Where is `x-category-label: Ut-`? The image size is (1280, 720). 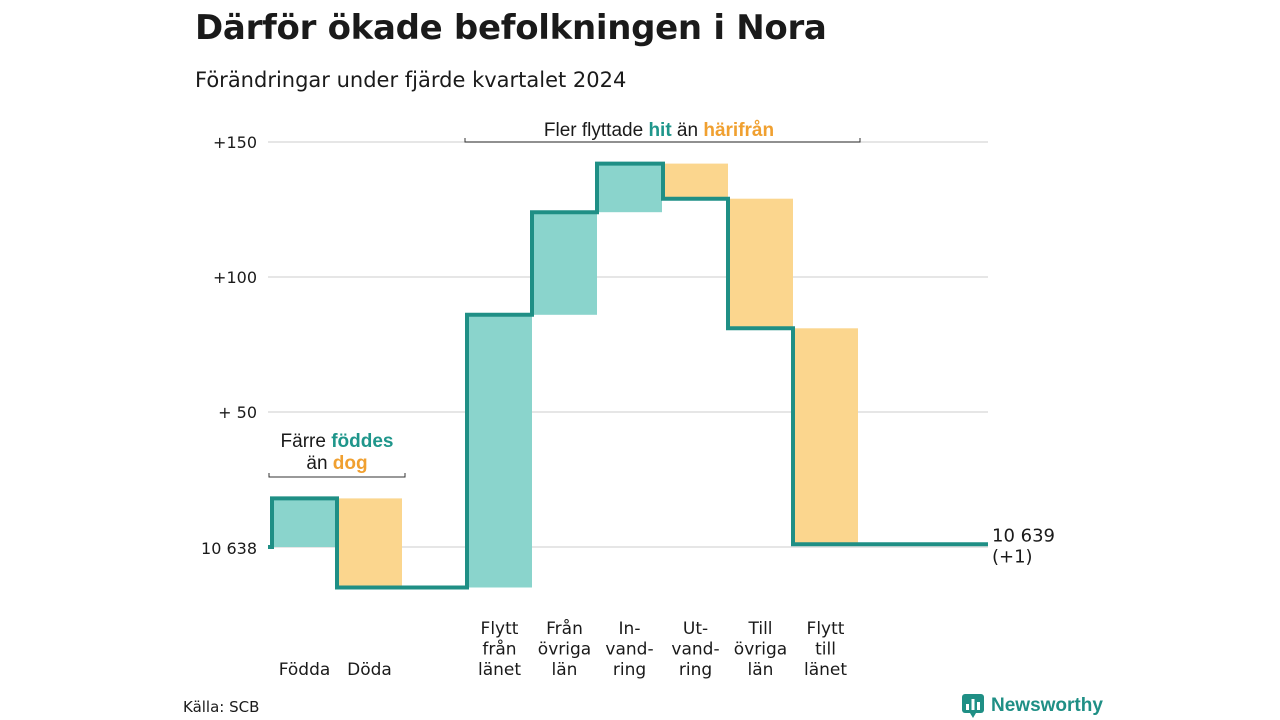
x-category-label: Ut- is located at coordinates (695, 629).